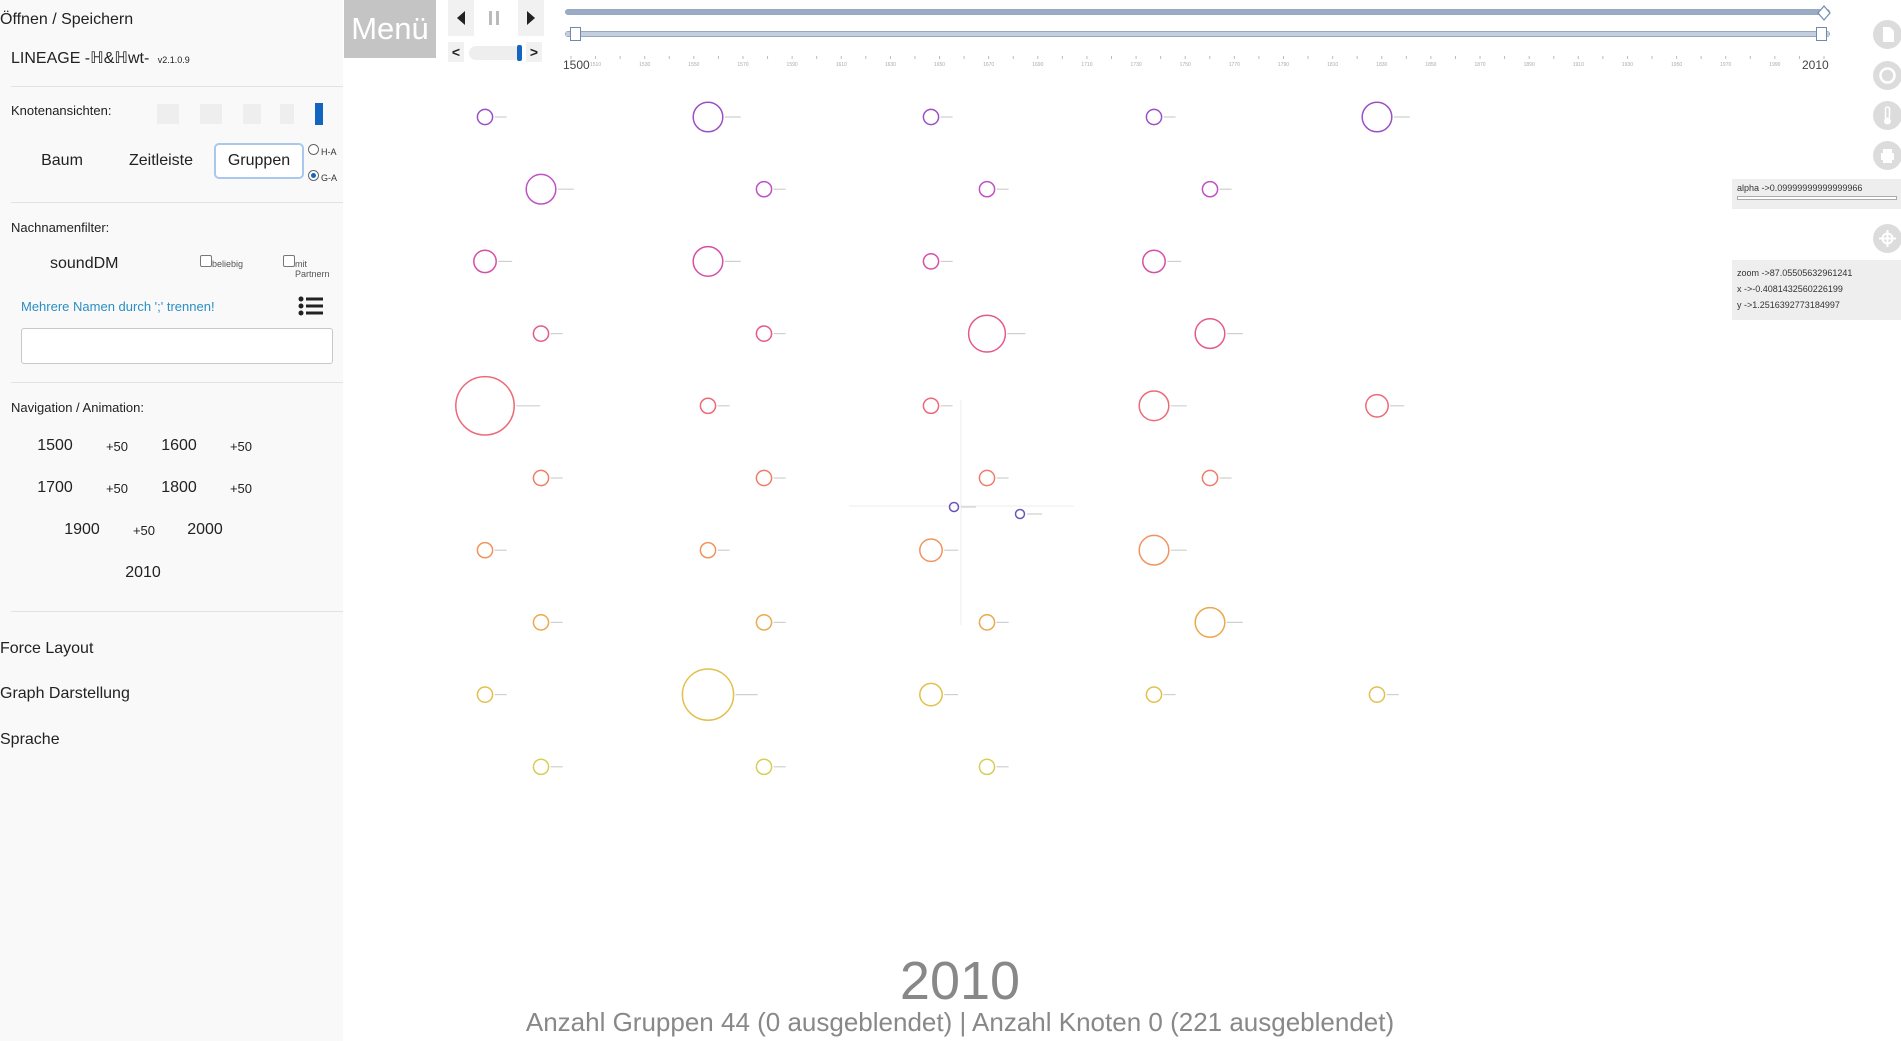 The width and height of the screenshot is (1901, 1041). Describe the element at coordinates (1627, 65) in the screenshot. I see `timeline-tick-label: 1930` at that location.